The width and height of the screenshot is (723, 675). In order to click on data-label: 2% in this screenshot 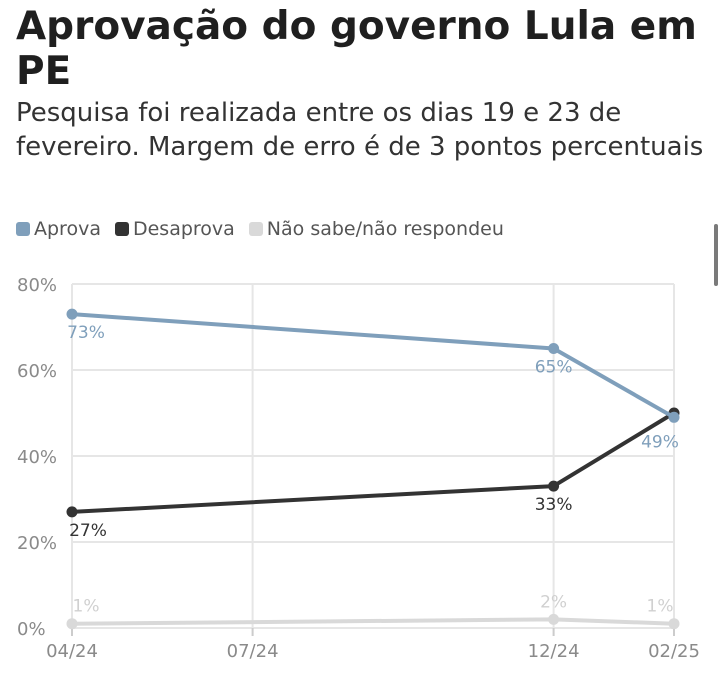, I will do `click(553, 602)`.